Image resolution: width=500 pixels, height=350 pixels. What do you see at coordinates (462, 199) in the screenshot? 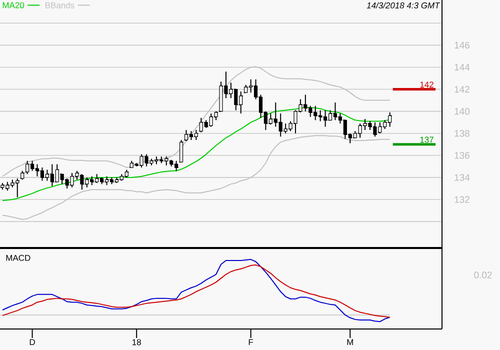
I see `y-tick-label: 132` at bounding box center [462, 199].